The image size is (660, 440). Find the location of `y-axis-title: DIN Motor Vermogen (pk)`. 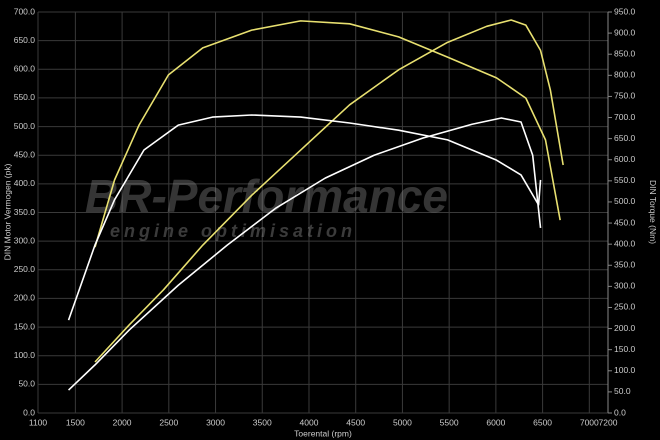

y-axis-title: DIN Motor Vermogen (pk) is located at coordinates (7, 211).